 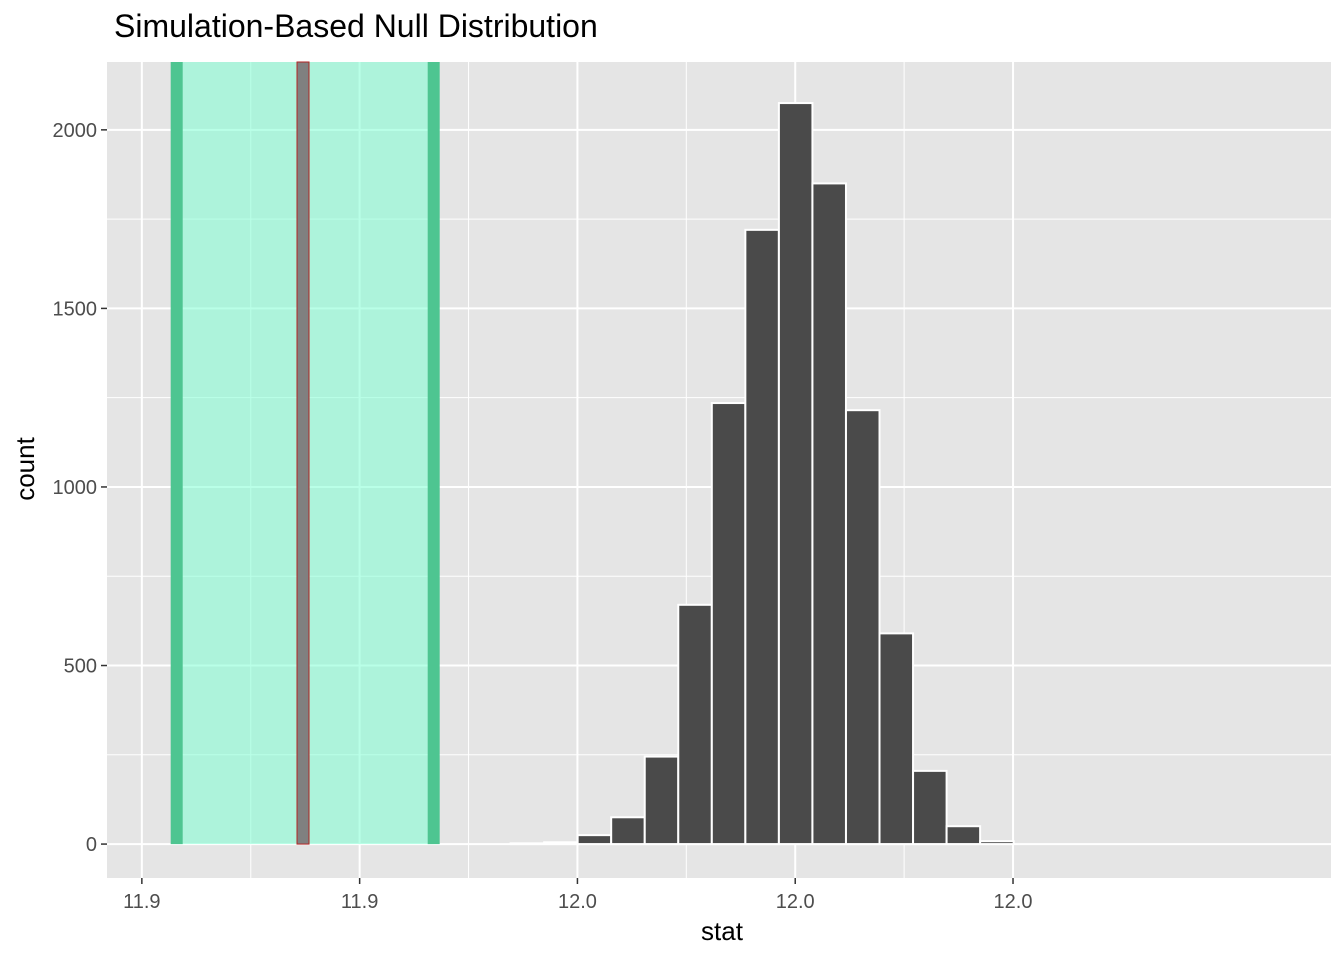 I want to click on observed-stat-line, so click(x=303, y=453).